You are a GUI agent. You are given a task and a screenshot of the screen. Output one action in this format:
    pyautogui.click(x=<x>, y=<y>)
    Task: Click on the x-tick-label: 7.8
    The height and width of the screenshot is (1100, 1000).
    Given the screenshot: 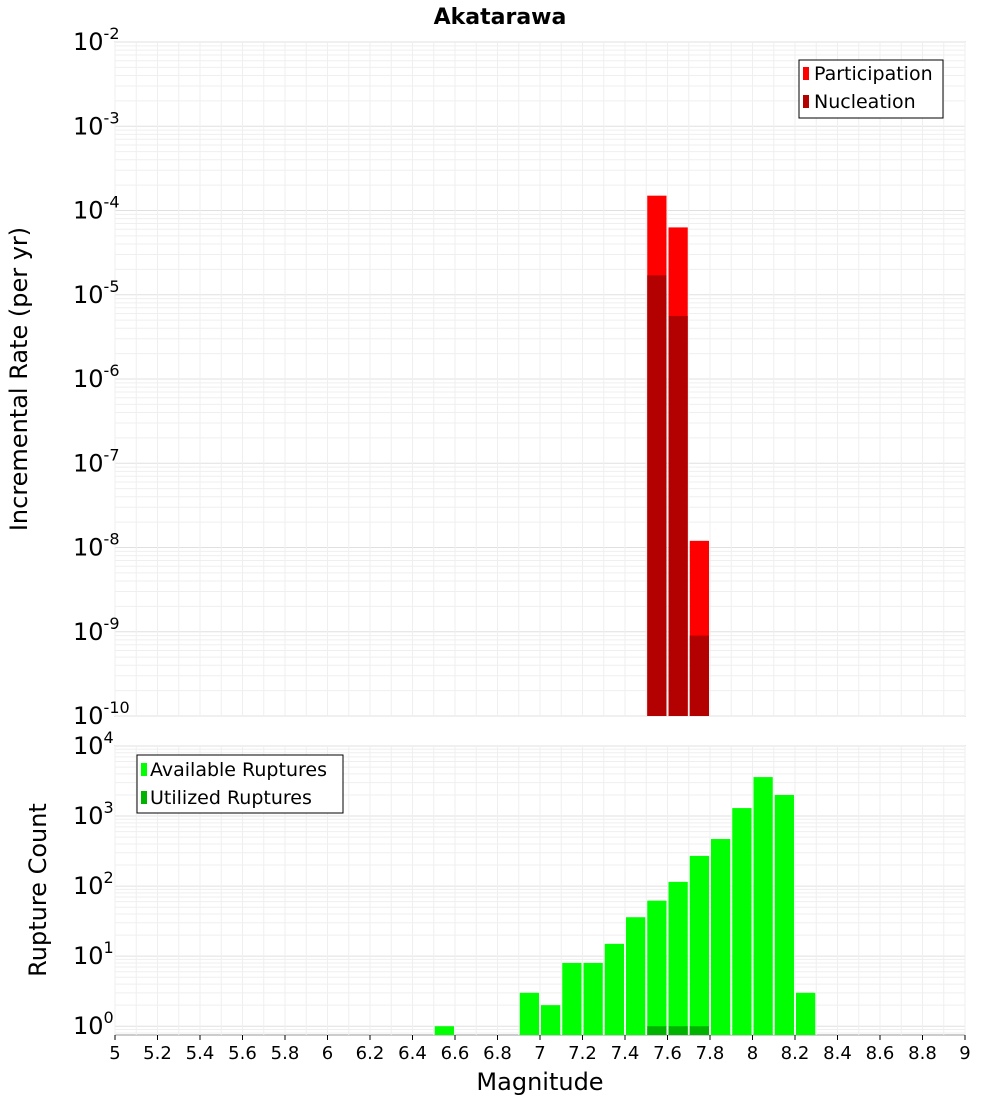 What is the action you would take?
    pyautogui.click(x=710, y=1053)
    